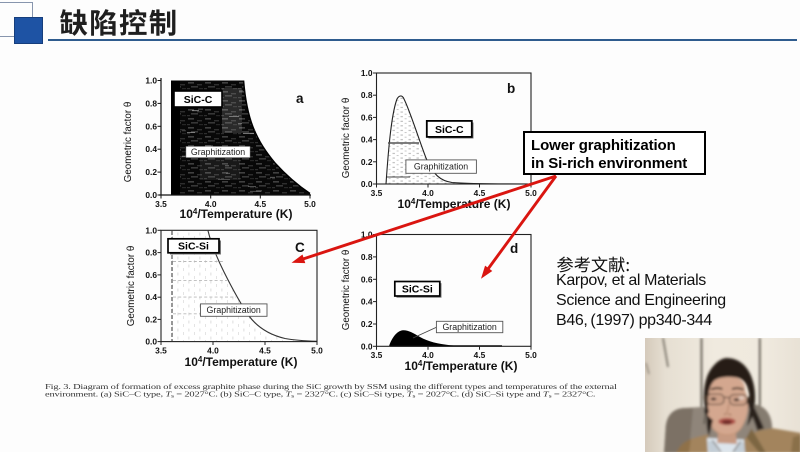 The image size is (800, 452). Describe the element at coordinates (300, 98) in the screenshot. I see `svg-text: a` at that location.